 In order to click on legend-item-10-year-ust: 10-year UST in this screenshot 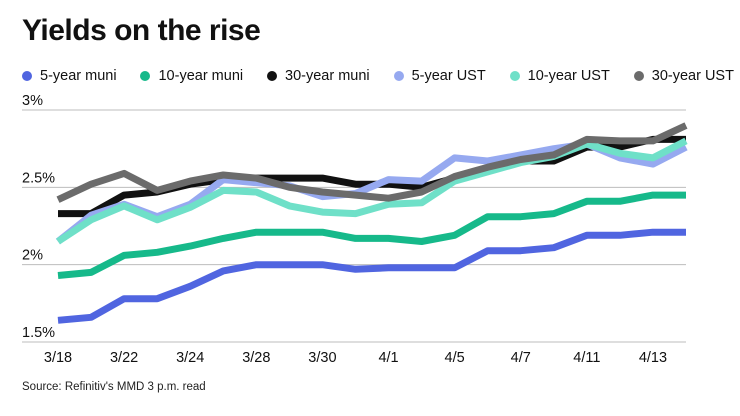, I will do `click(559, 76)`.